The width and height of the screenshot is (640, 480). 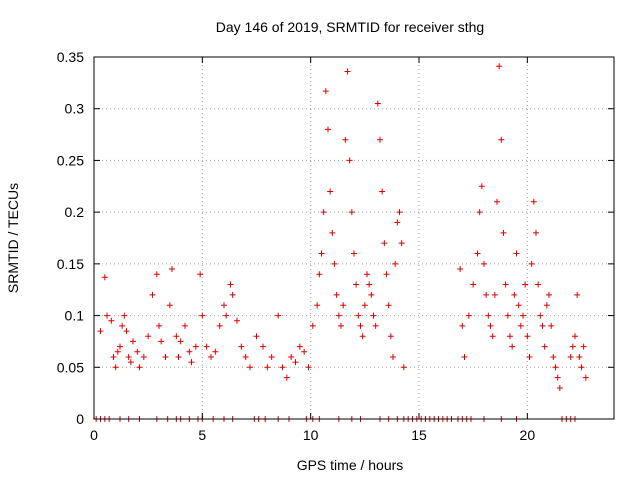 I want to click on y-tick-label: 0.15, so click(x=70, y=264).